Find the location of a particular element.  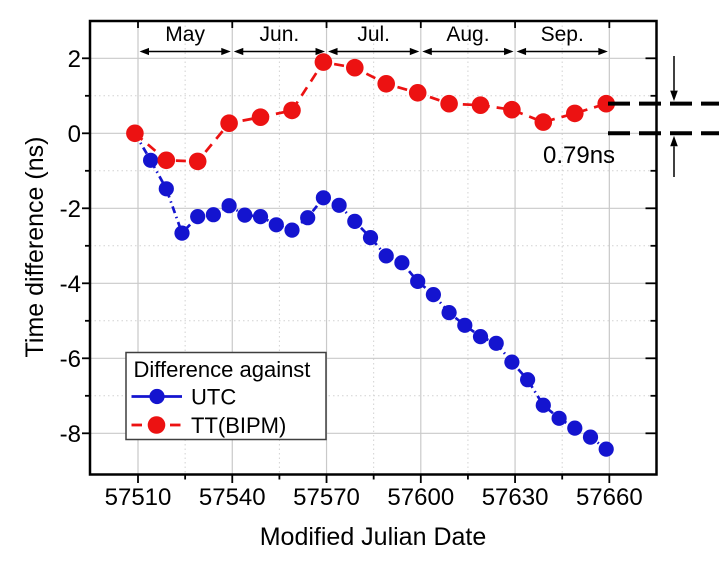

month-label: Sep. is located at coordinates (562, 34).